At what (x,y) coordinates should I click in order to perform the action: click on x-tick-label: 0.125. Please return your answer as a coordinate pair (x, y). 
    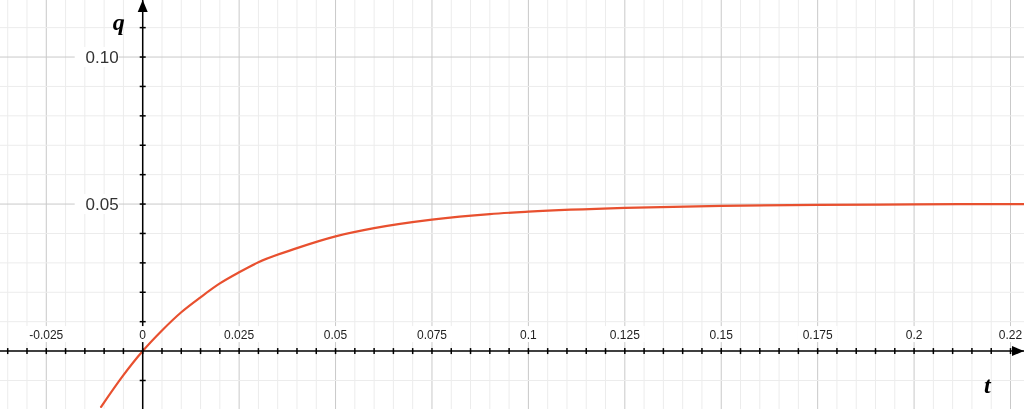
    Looking at the image, I should click on (625, 335).